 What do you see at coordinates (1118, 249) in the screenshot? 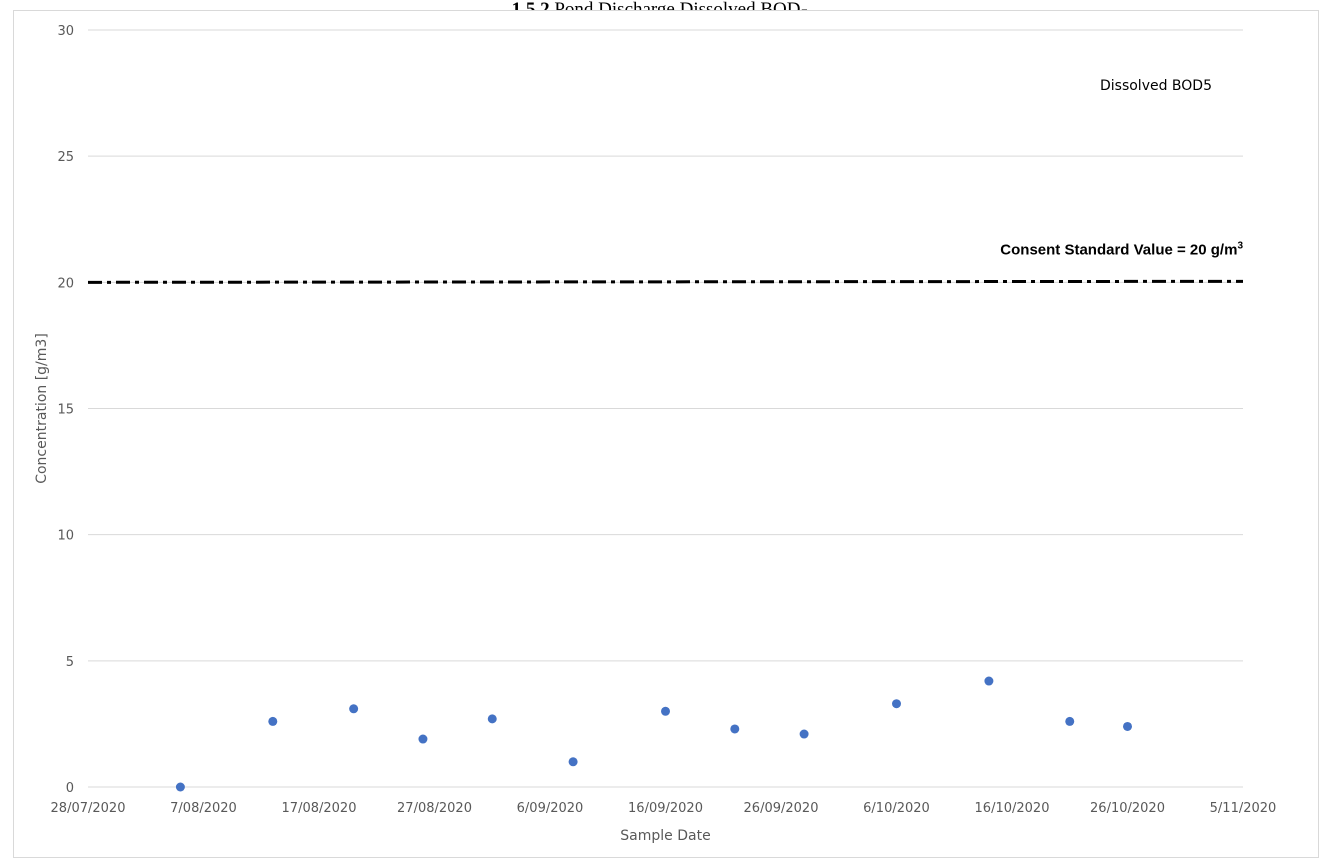
I see `consent-standard-label-text: Consent Standard Value = 20 g/m` at bounding box center [1118, 249].